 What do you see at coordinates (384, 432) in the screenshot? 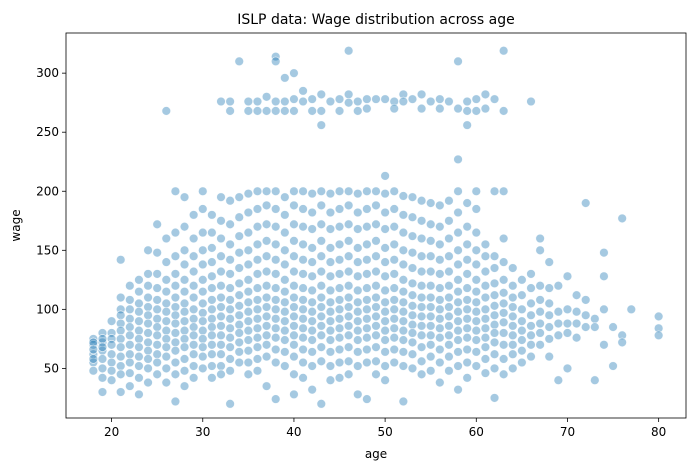
I see `x-tick-label: 50` at bounding box center [384, 432].